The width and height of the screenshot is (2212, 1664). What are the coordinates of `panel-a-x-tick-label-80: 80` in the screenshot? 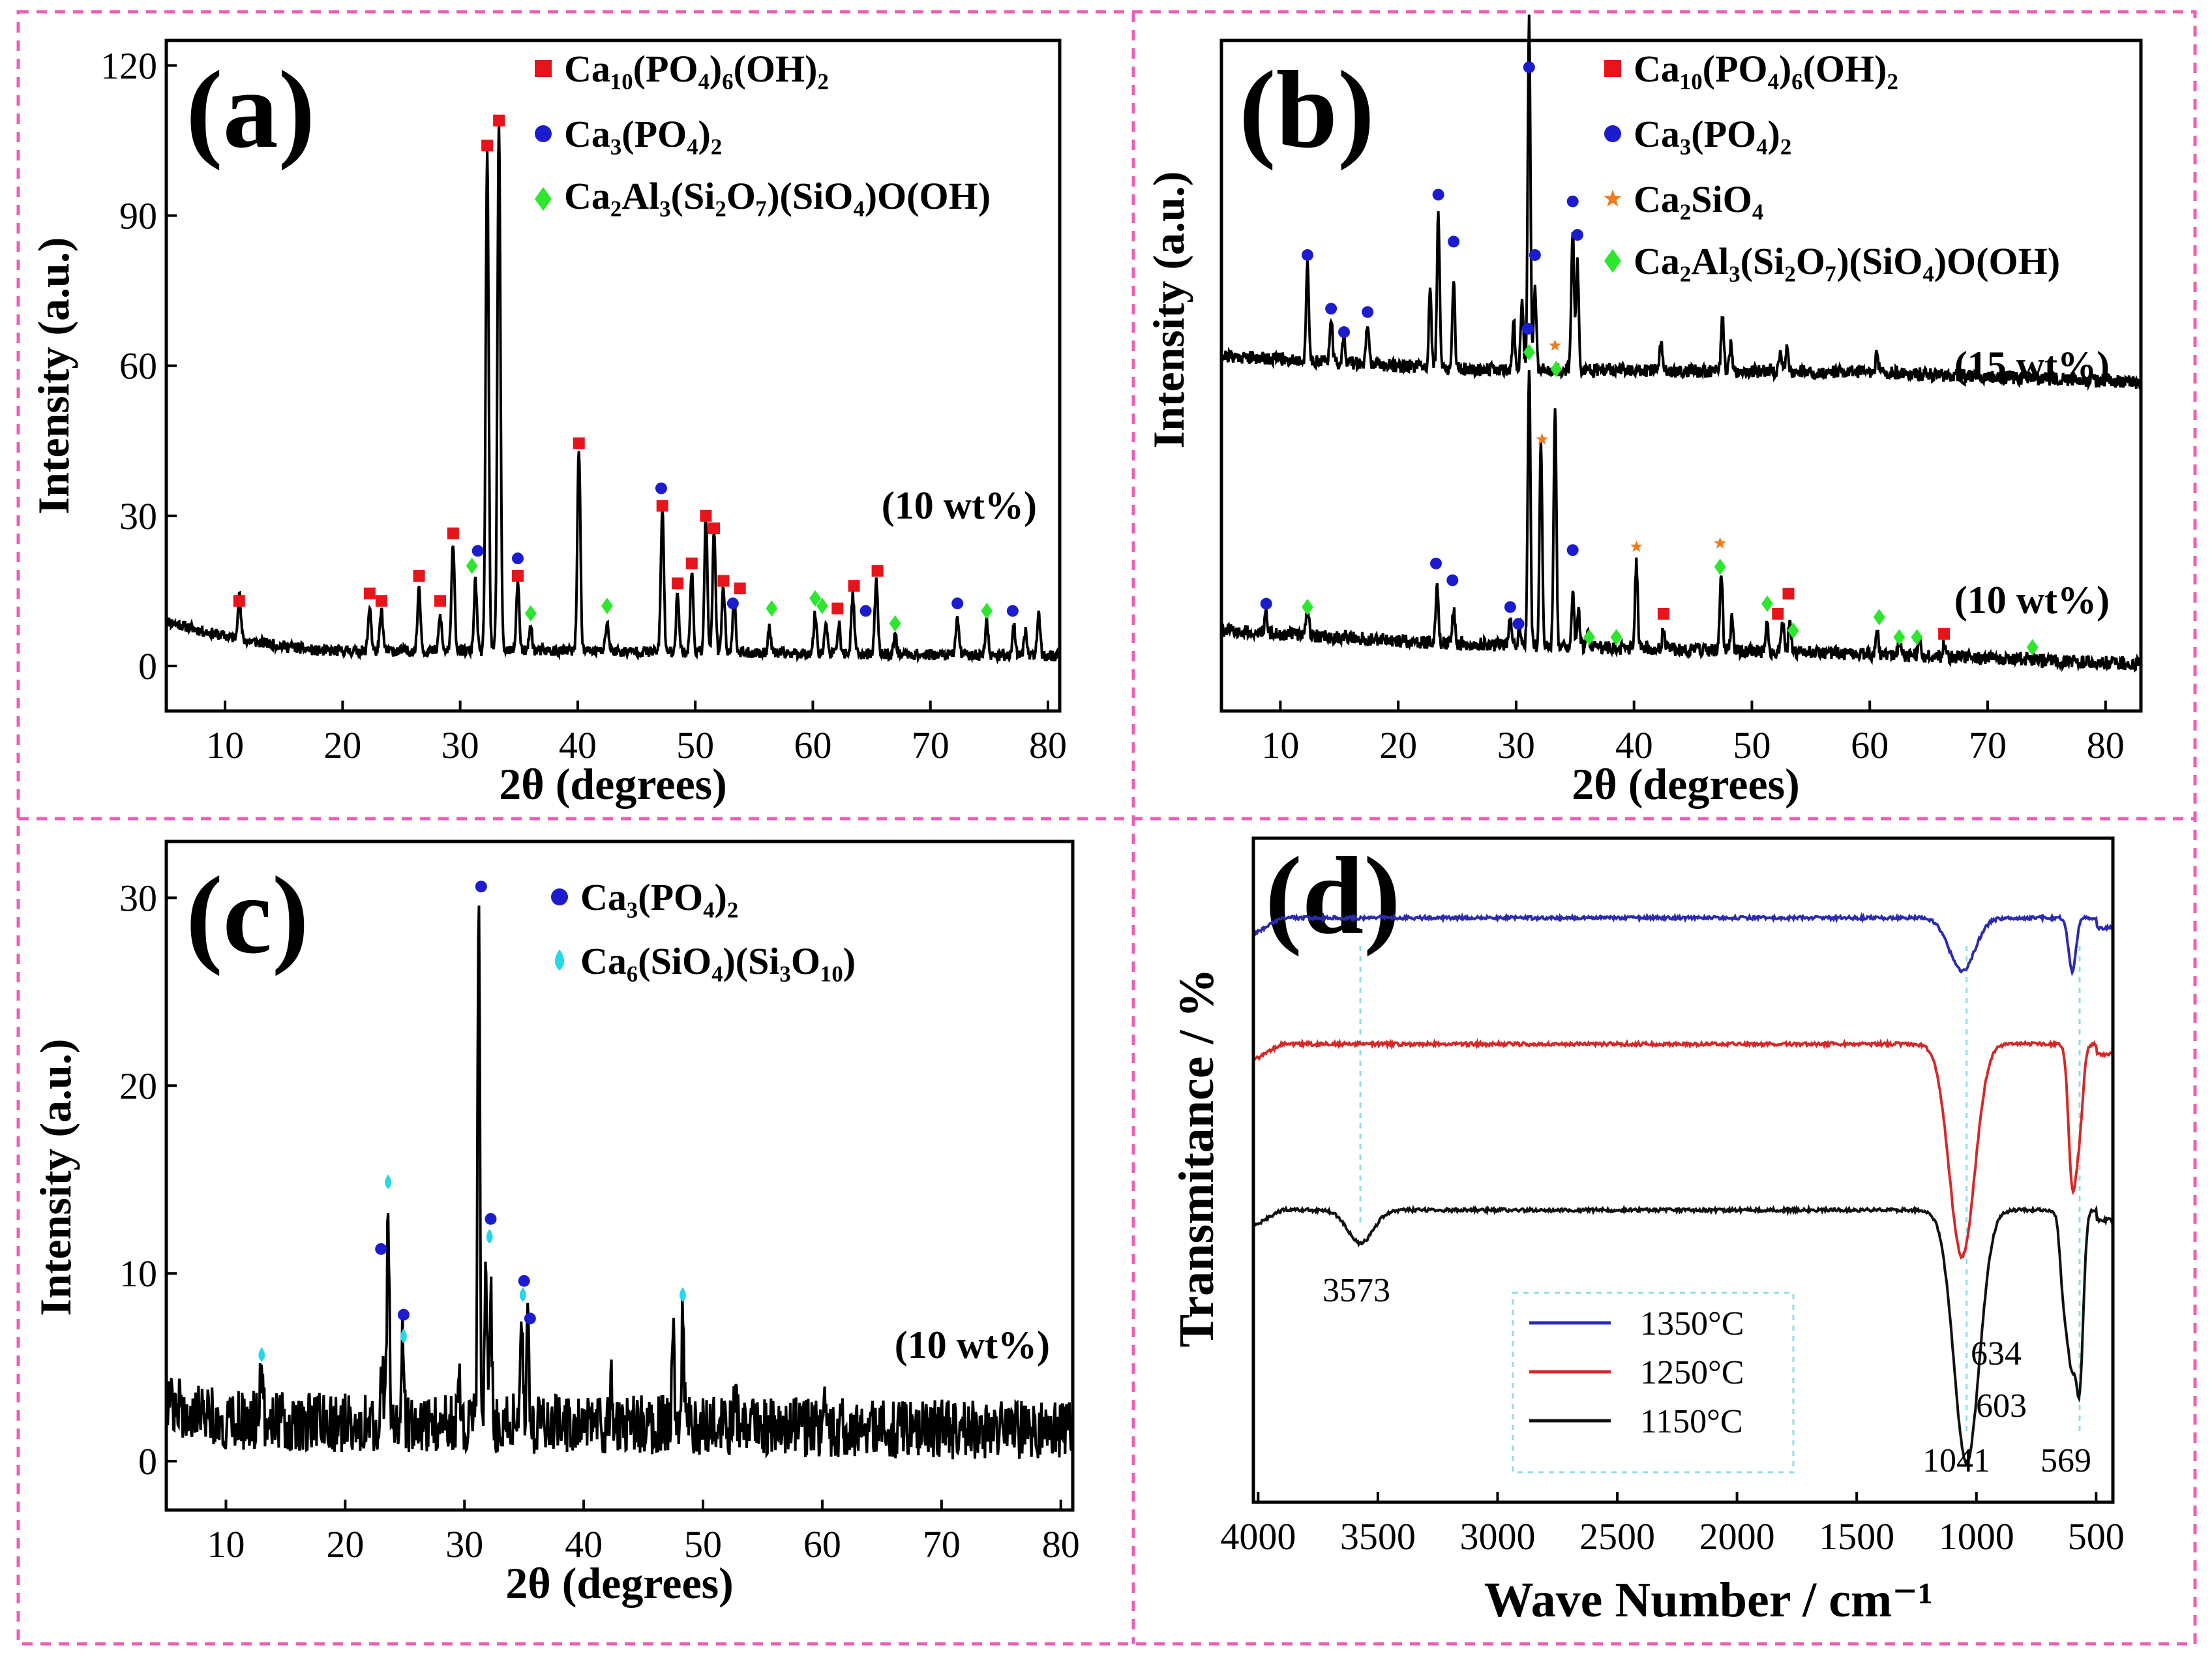 It's located at (1048, 745).